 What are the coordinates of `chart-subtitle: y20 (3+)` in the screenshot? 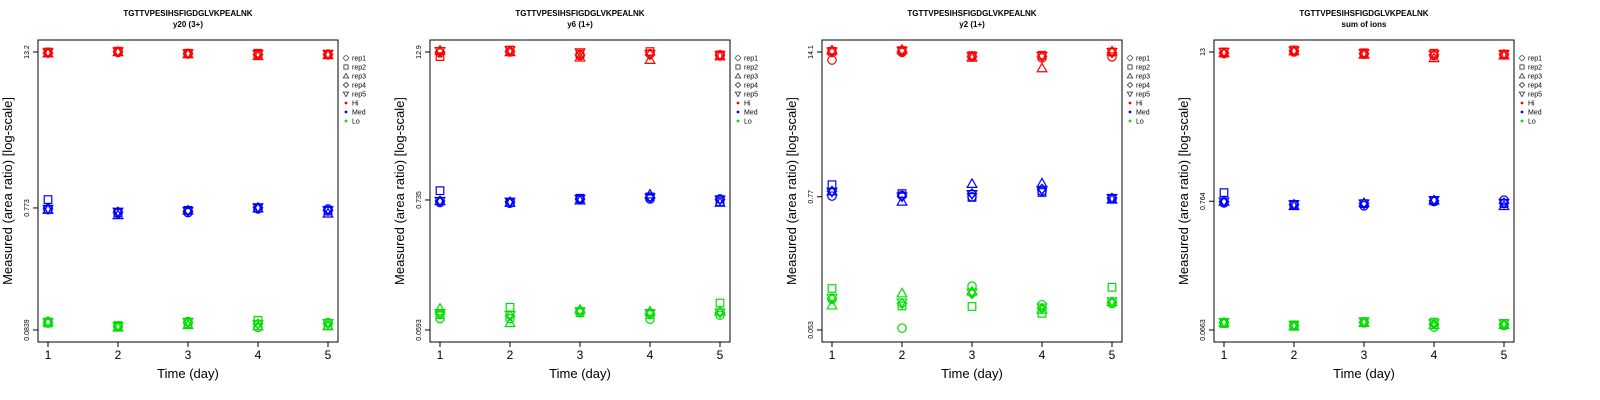 It's located at (188, 24).